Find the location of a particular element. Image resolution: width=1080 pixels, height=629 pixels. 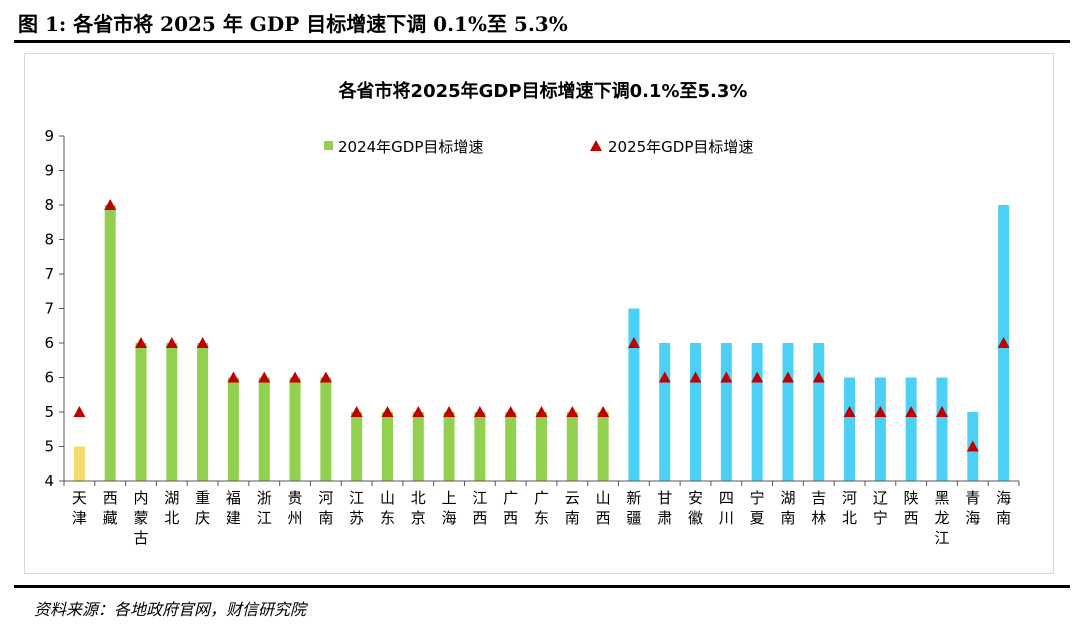

source-note: 资料来源：各地政府官网，财信研究院 is located at coordinates (170, 609).